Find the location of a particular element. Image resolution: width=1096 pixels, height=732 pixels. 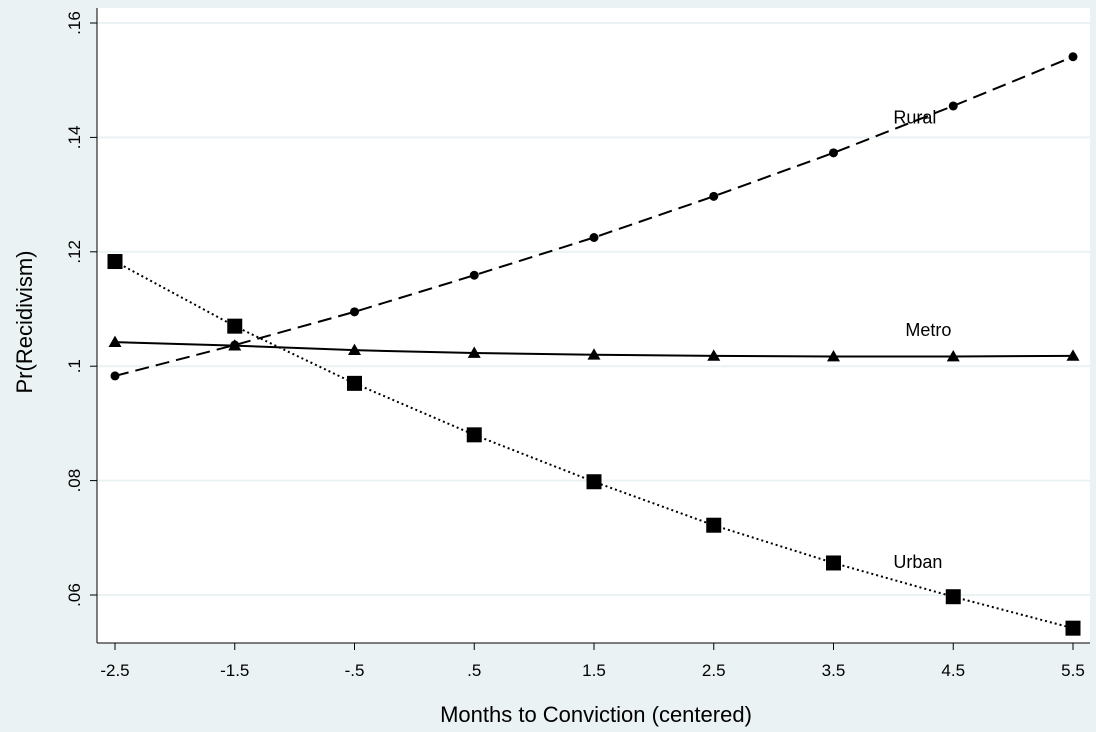

y-tick-label: .16 is located at coordinates (74, 23).